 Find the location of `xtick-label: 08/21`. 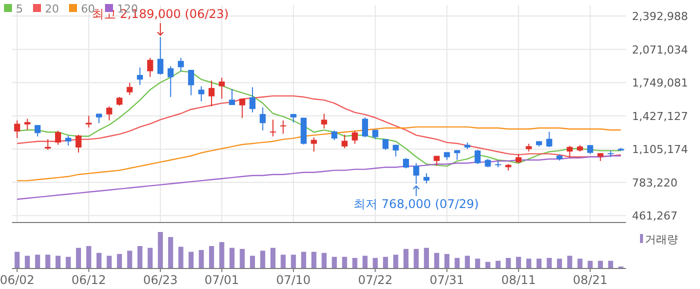

xtick-label: 08/21 is located at coordinates (590, 280).